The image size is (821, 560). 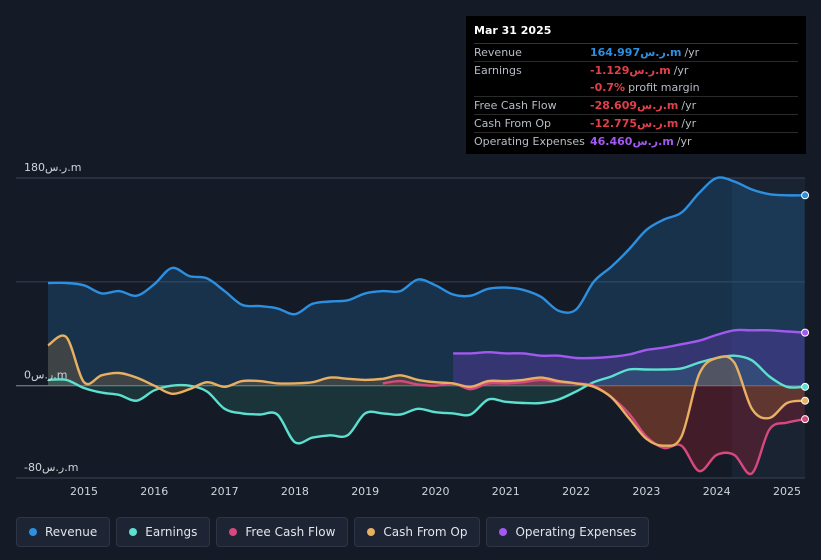 I want to click on legend-label: Operating Expenses, so click(x=576, y=532).